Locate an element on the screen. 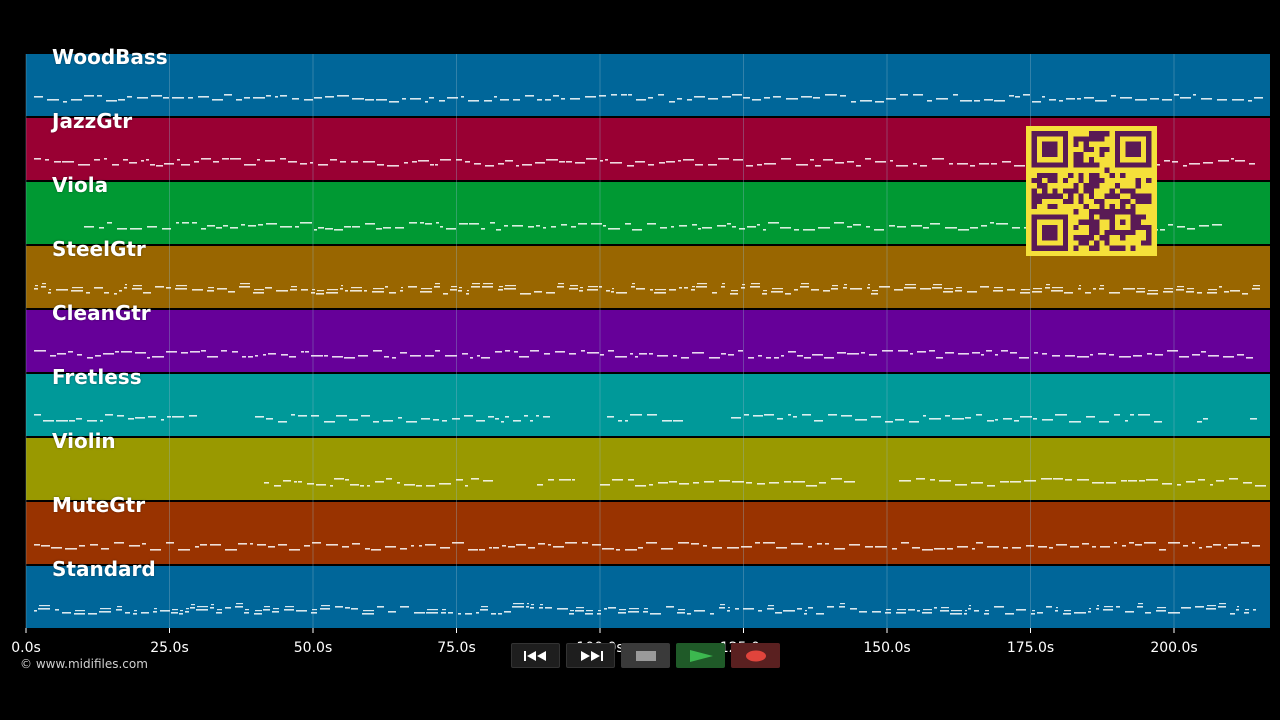  record-icon is located at coordinates (755, 655).